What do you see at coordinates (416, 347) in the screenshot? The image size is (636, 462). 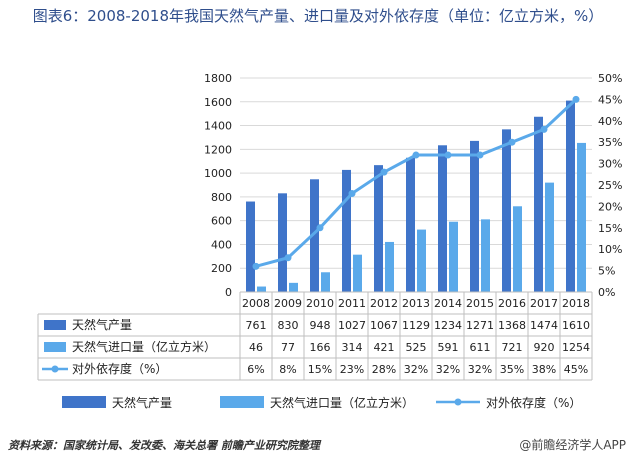 I see `data-label: 525` at bounding box center [416, 347].